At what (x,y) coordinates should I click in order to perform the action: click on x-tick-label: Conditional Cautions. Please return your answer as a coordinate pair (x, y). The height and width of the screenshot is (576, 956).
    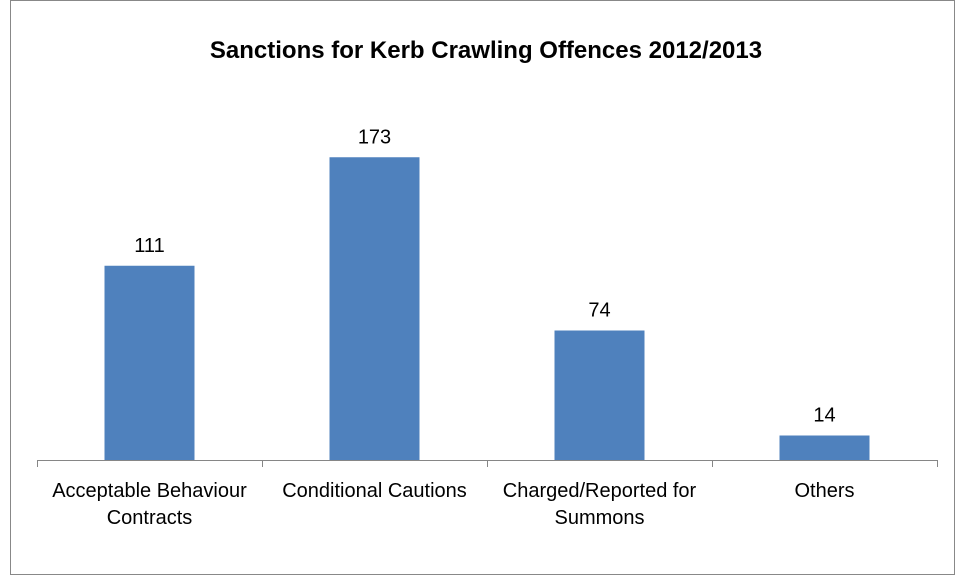
    Looking at the image, I should click on (374, 491).